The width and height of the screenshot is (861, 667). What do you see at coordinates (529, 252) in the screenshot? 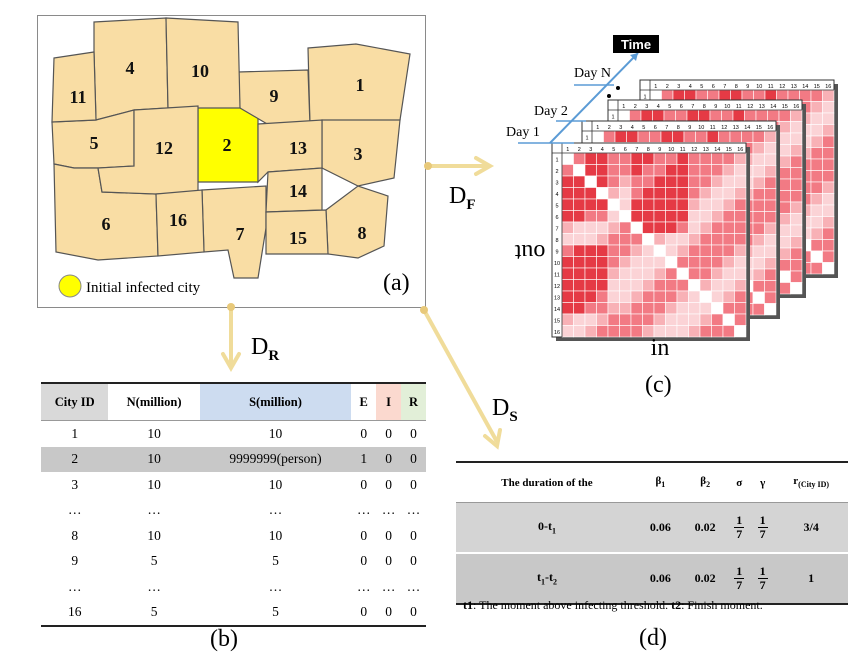
I see `axis-out-label: out` at bounding box center [529, 252].